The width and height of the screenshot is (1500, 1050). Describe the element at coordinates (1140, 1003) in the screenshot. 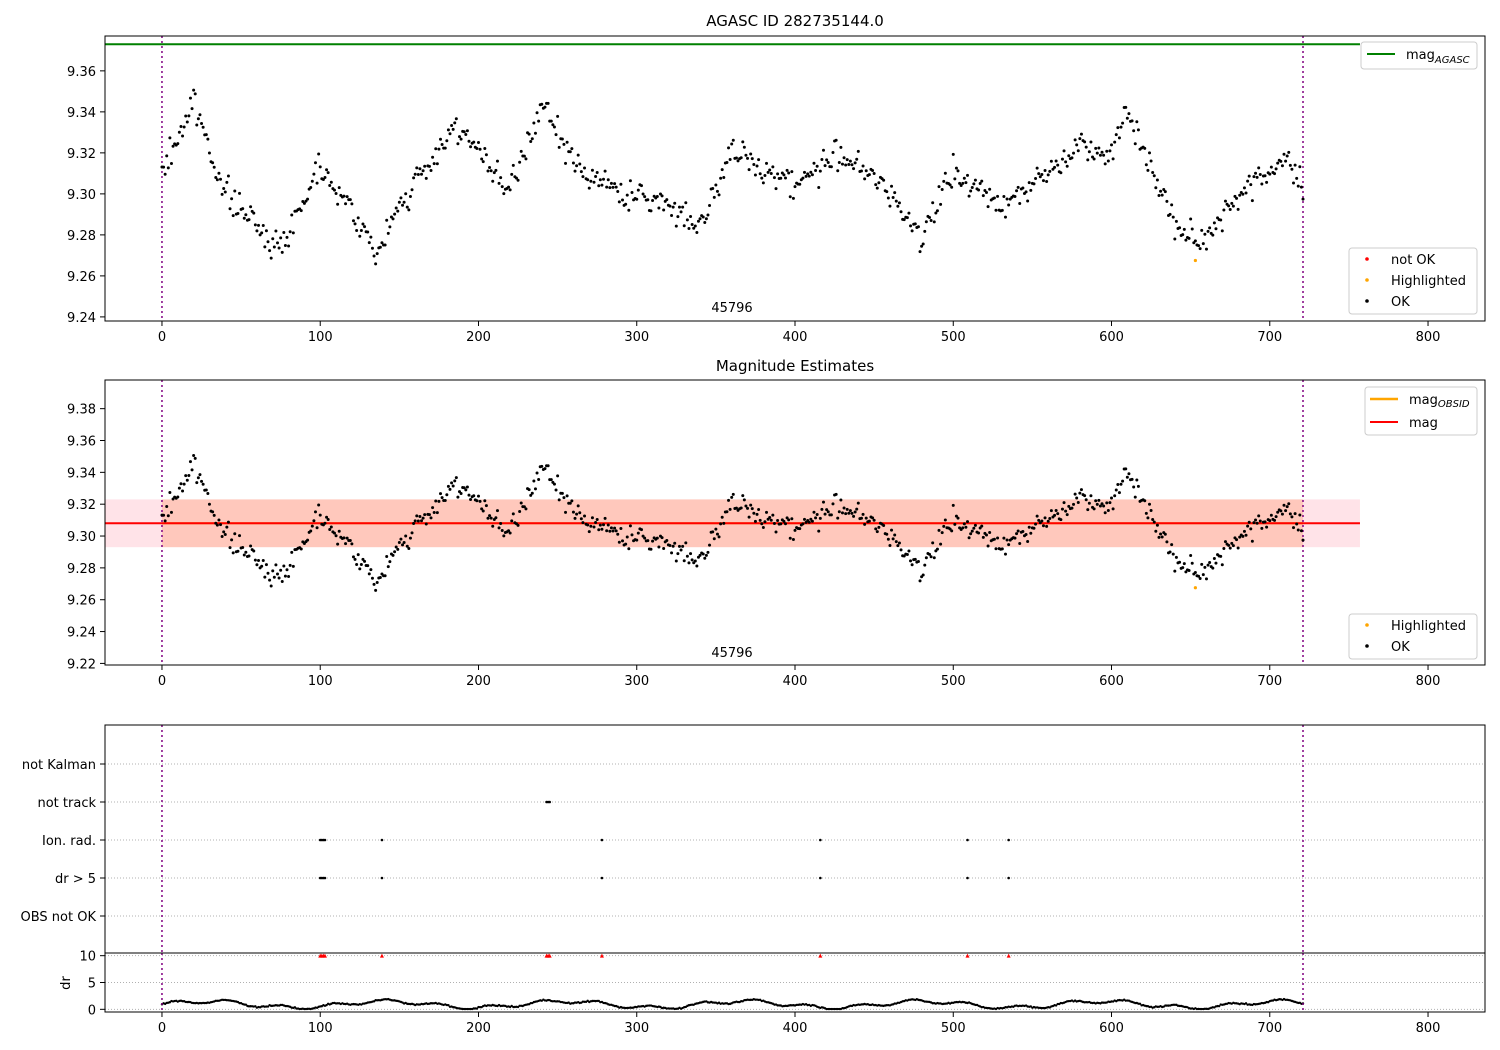

I see `dr-point` at that location.